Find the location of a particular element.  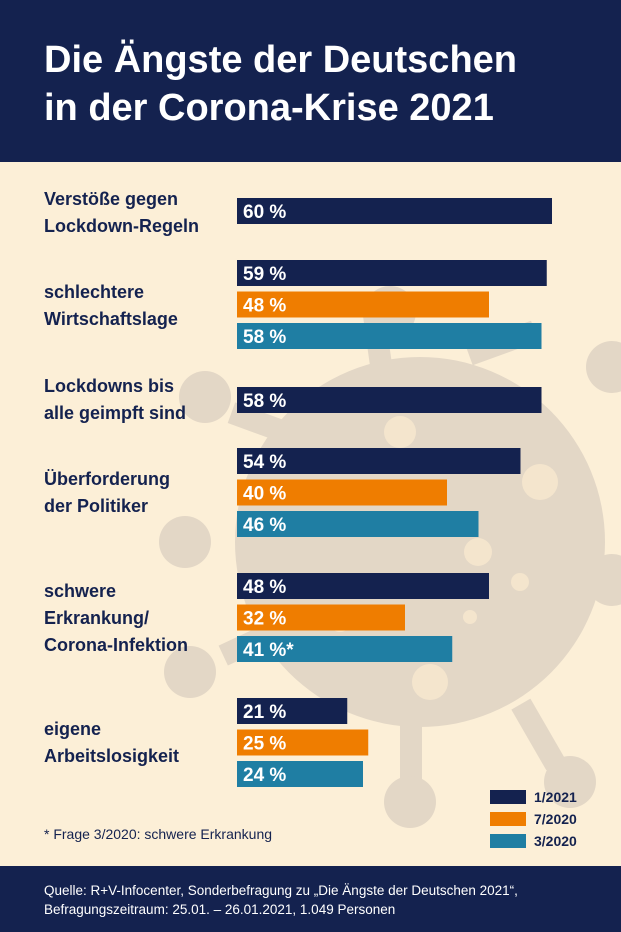

category-label-line: Lockdown-Regeln is located at coordinates (122, 226).